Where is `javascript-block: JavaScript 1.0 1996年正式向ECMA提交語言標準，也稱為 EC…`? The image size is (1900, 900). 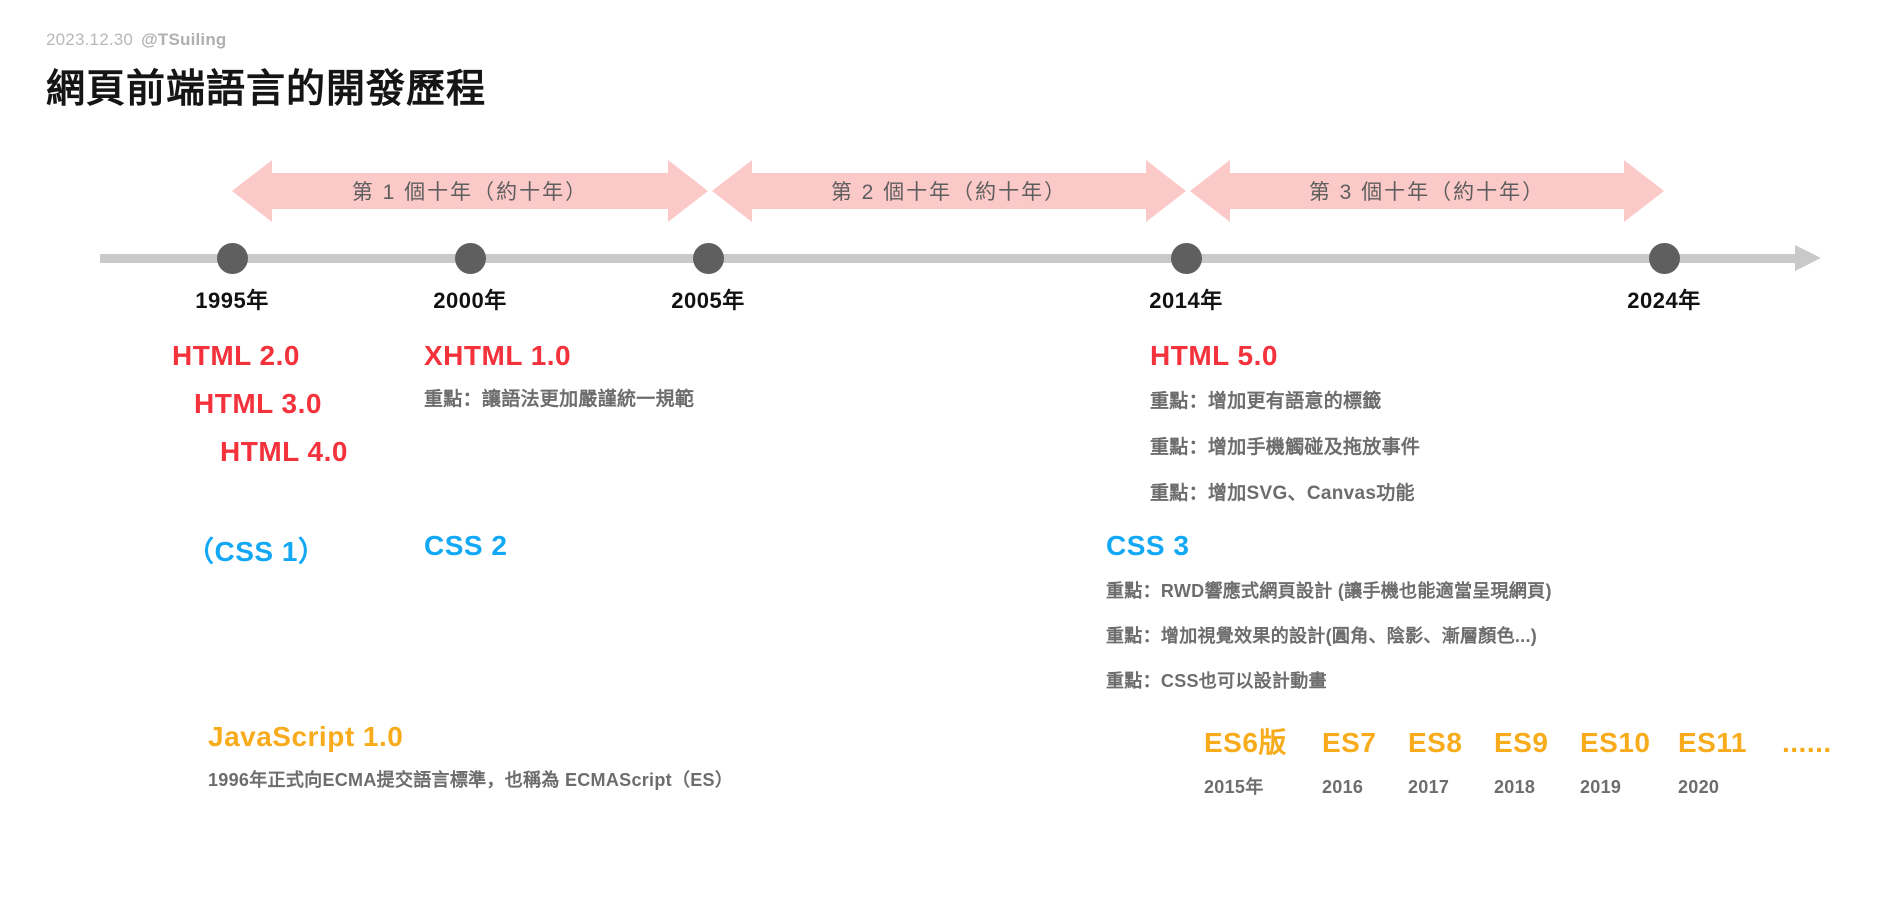 javascript-block: JavaScript 1.0 1996年正式向ECMA提交語言標準，也稱為 EC… is located at coordinates (470, 758).